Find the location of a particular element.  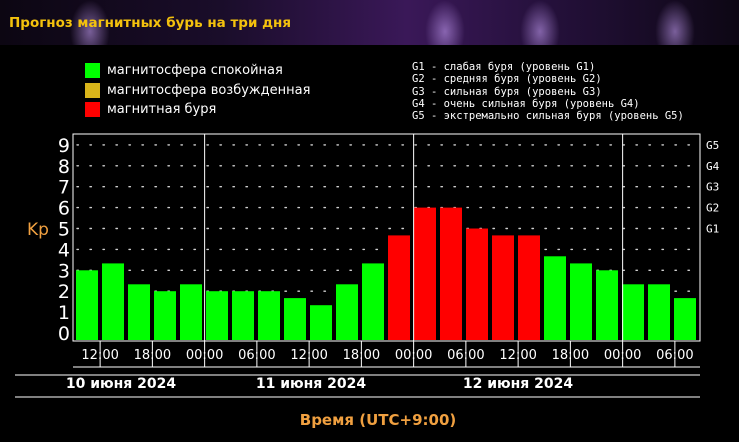

y-tick-label: 8 is located at coordinates (64, 167).